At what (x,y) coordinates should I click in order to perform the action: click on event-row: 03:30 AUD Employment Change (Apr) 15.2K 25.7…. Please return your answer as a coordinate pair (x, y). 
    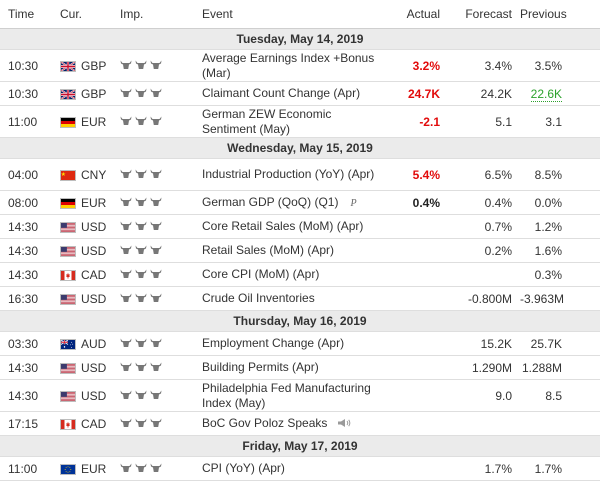
    Looking at the image, I should click on (300, 343).